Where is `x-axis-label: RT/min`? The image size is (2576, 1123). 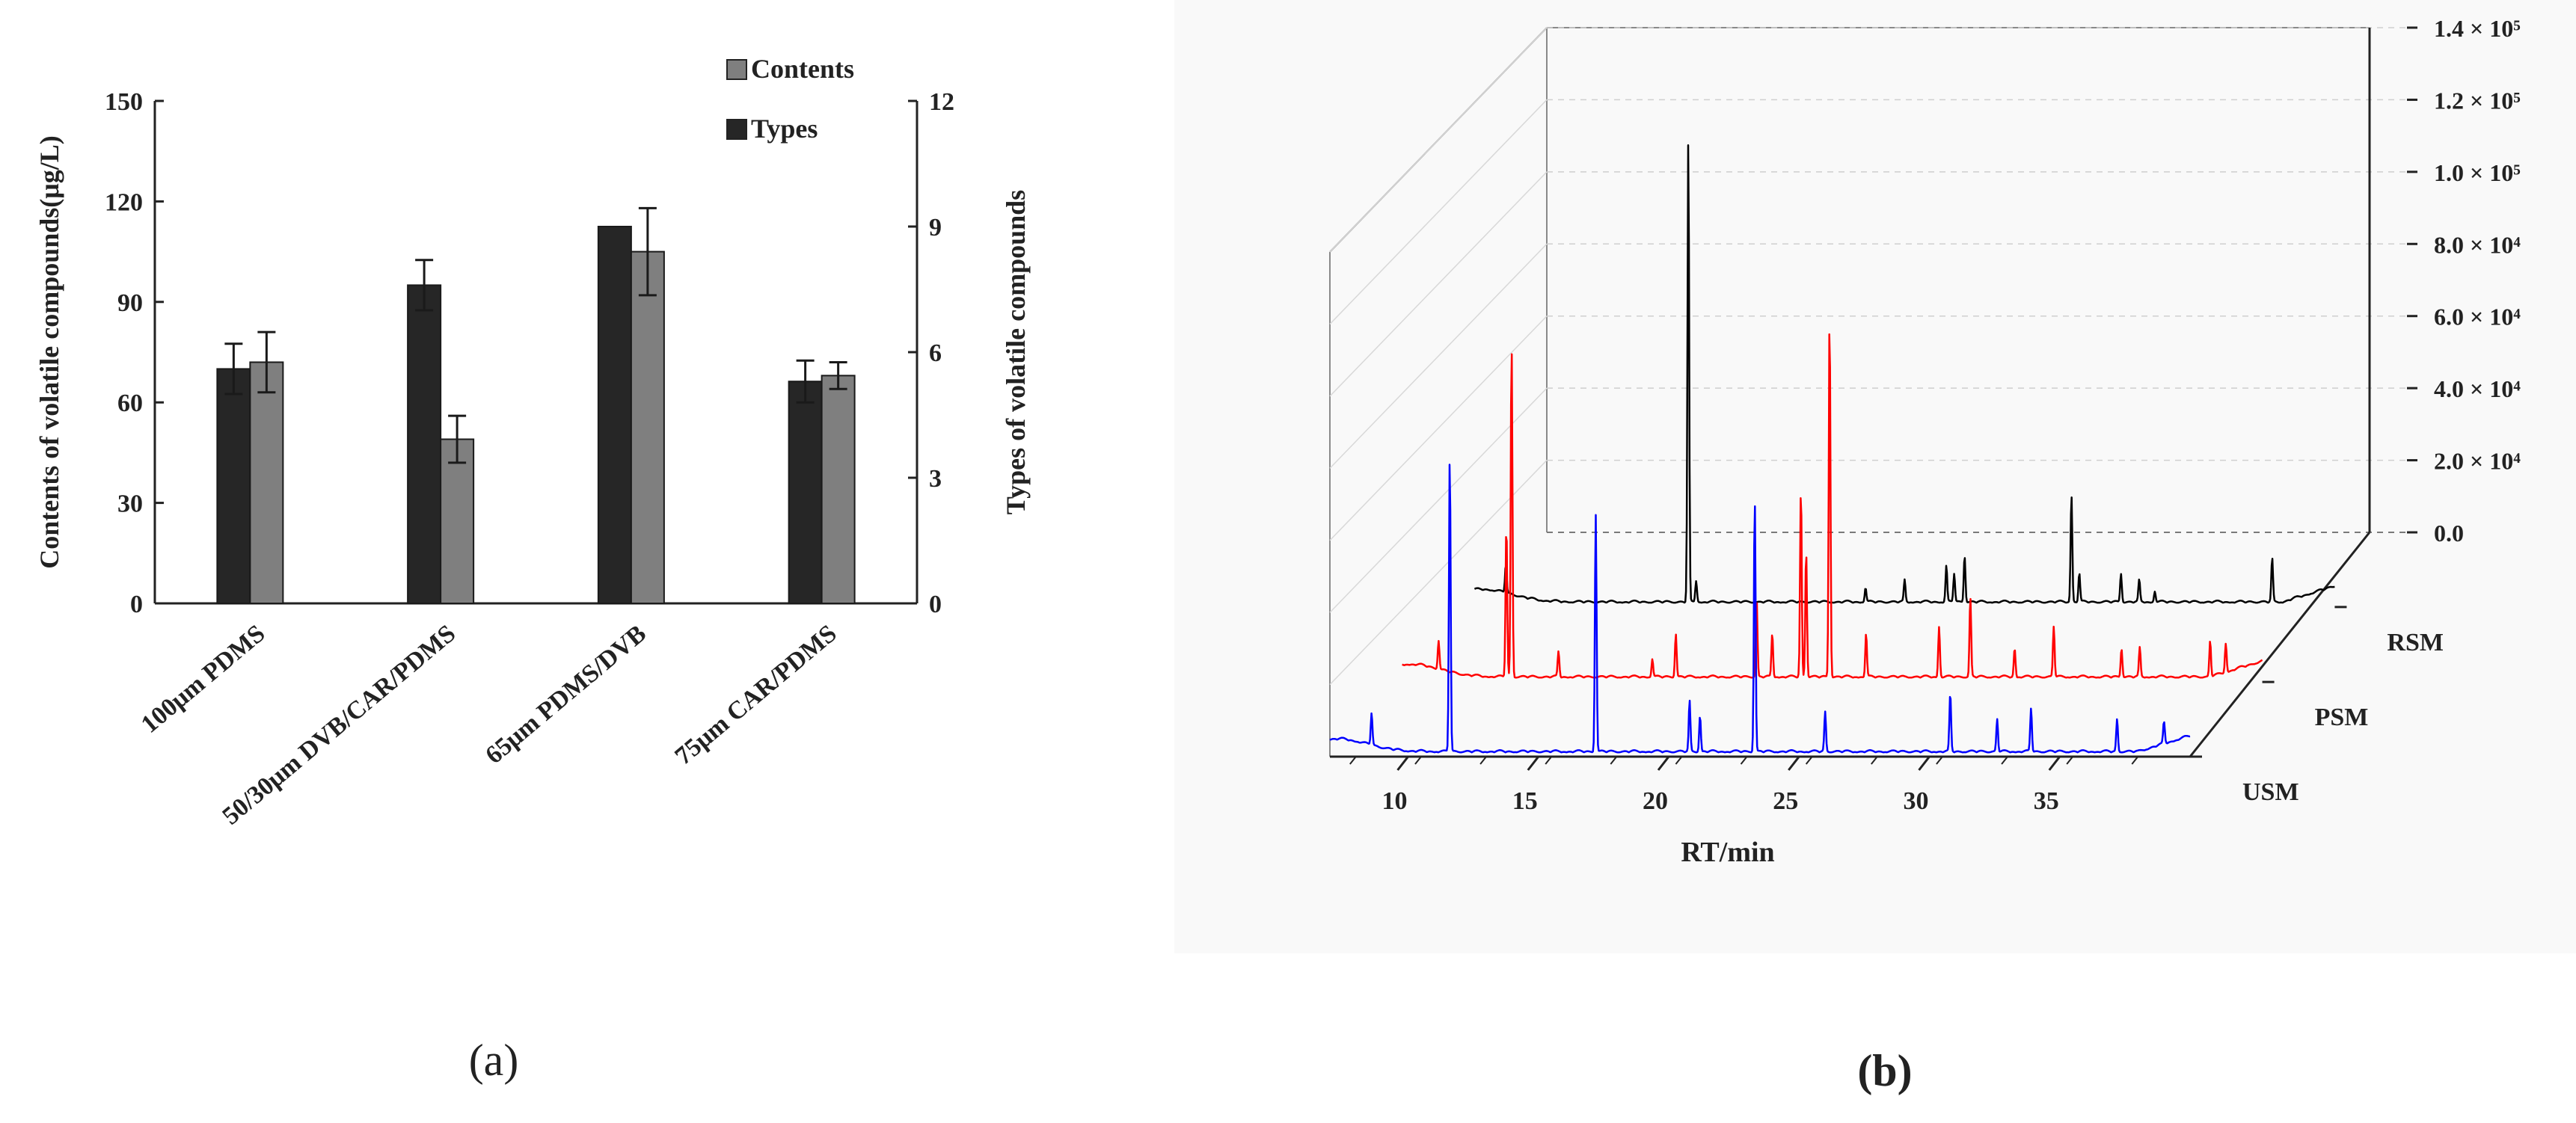
x-axis-label: RT/min is located at coordinates (1727, 852).